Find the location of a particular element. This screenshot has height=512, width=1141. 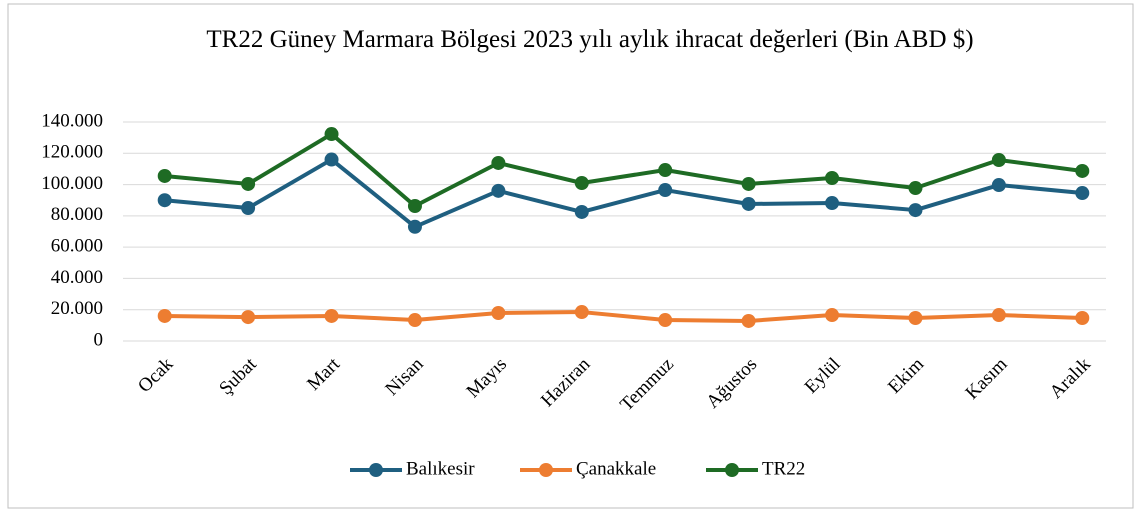

y-tick-label: 140.000 is located at coordinates (72, 120).